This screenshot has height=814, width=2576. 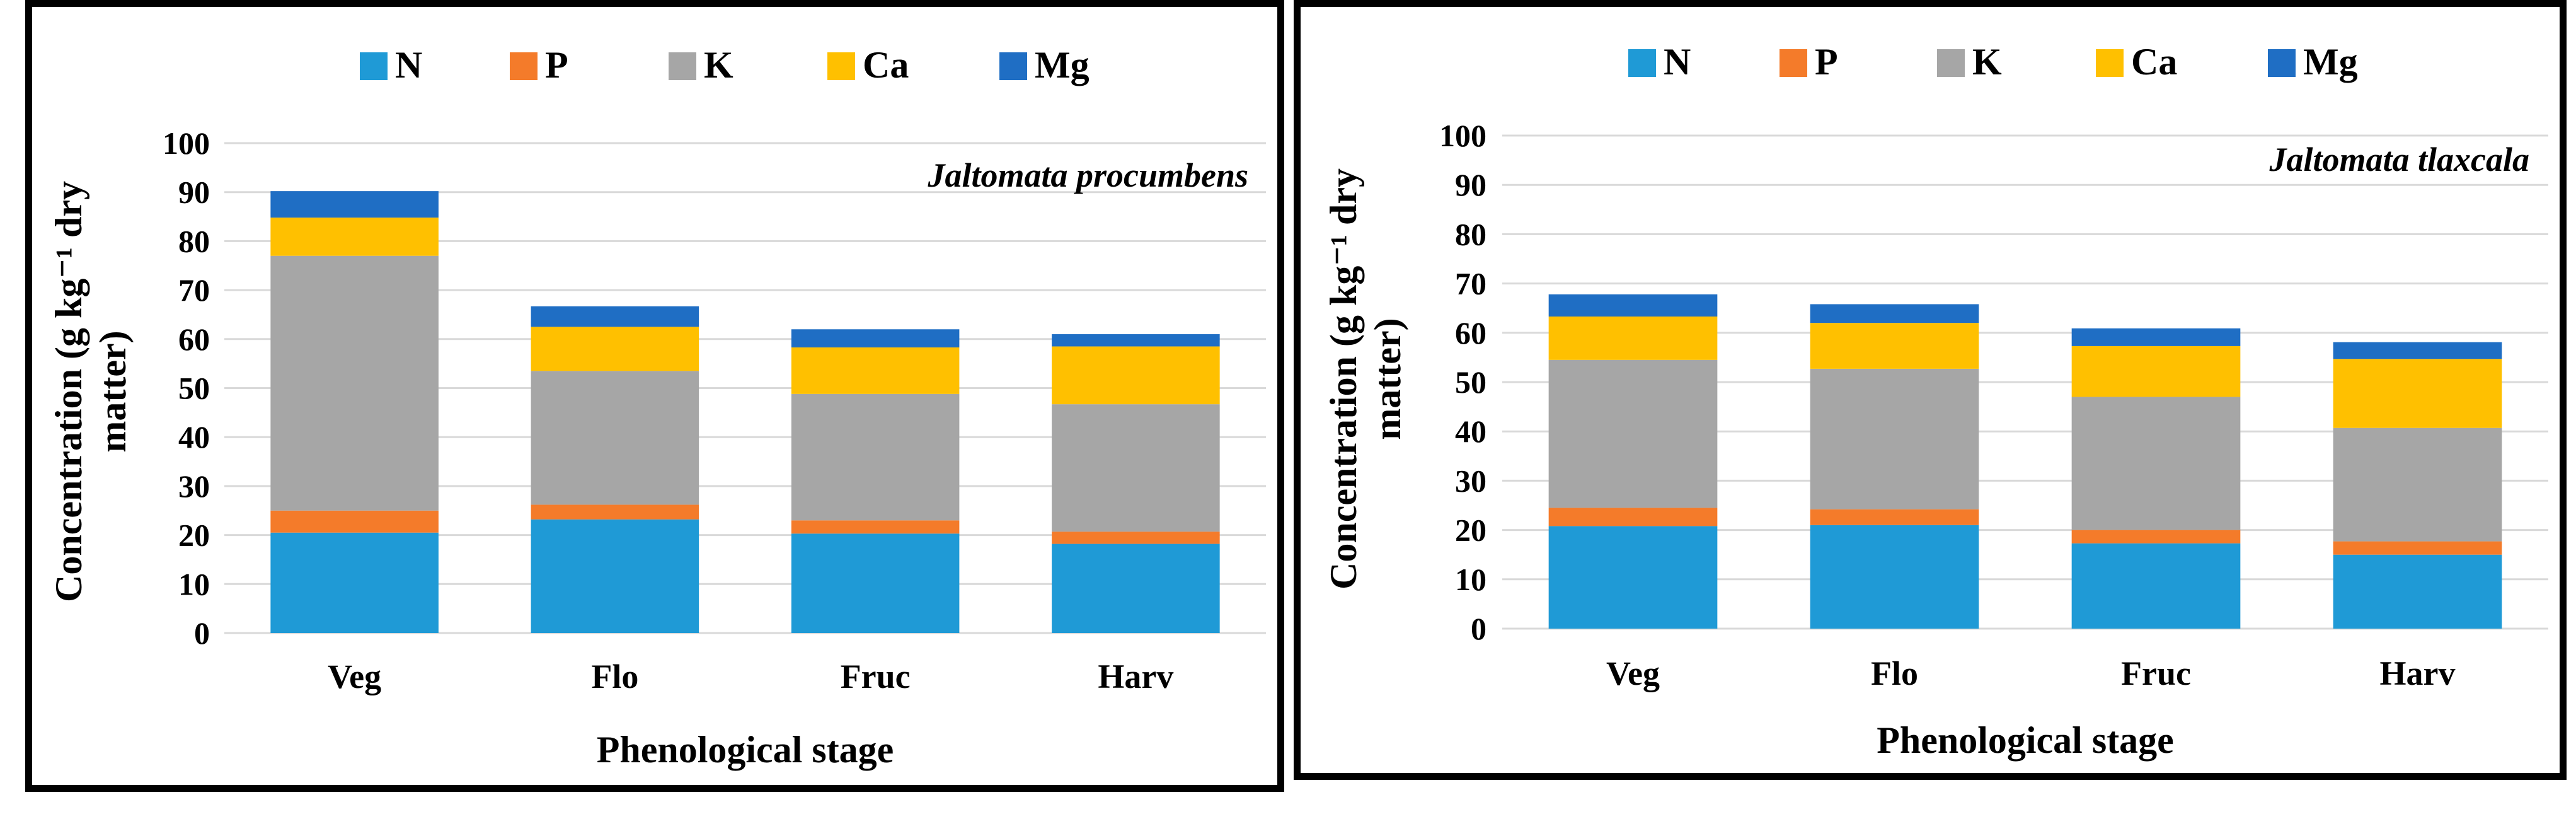 What do you see at coordinates (1136, 468) in the screenshot?
I see `bar-segment-k-harv` at bounding box center [1136, 468].